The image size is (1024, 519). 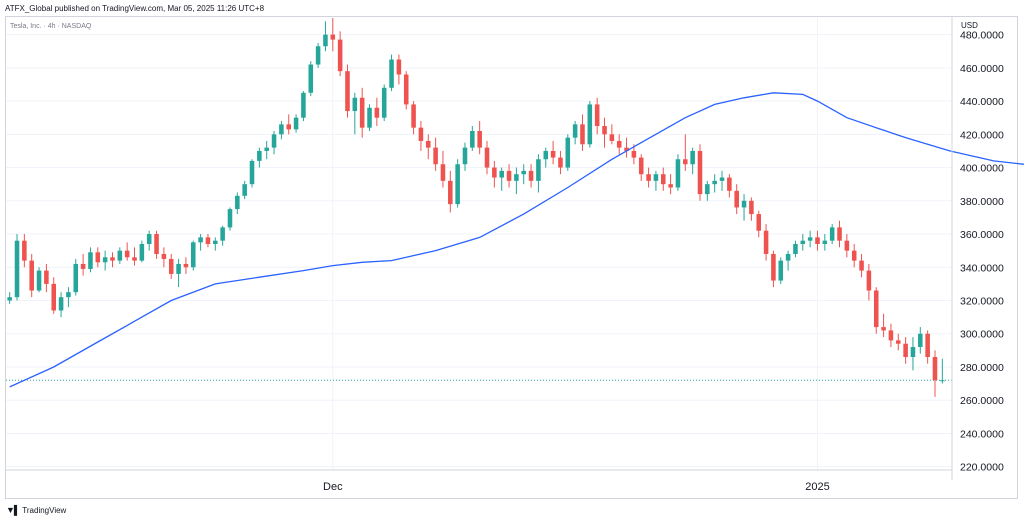 What do you see at coordinates (673, 487) in the screenshot?
I see `time-axis: Dec2025FebMar` at bounding box center [673, 487].